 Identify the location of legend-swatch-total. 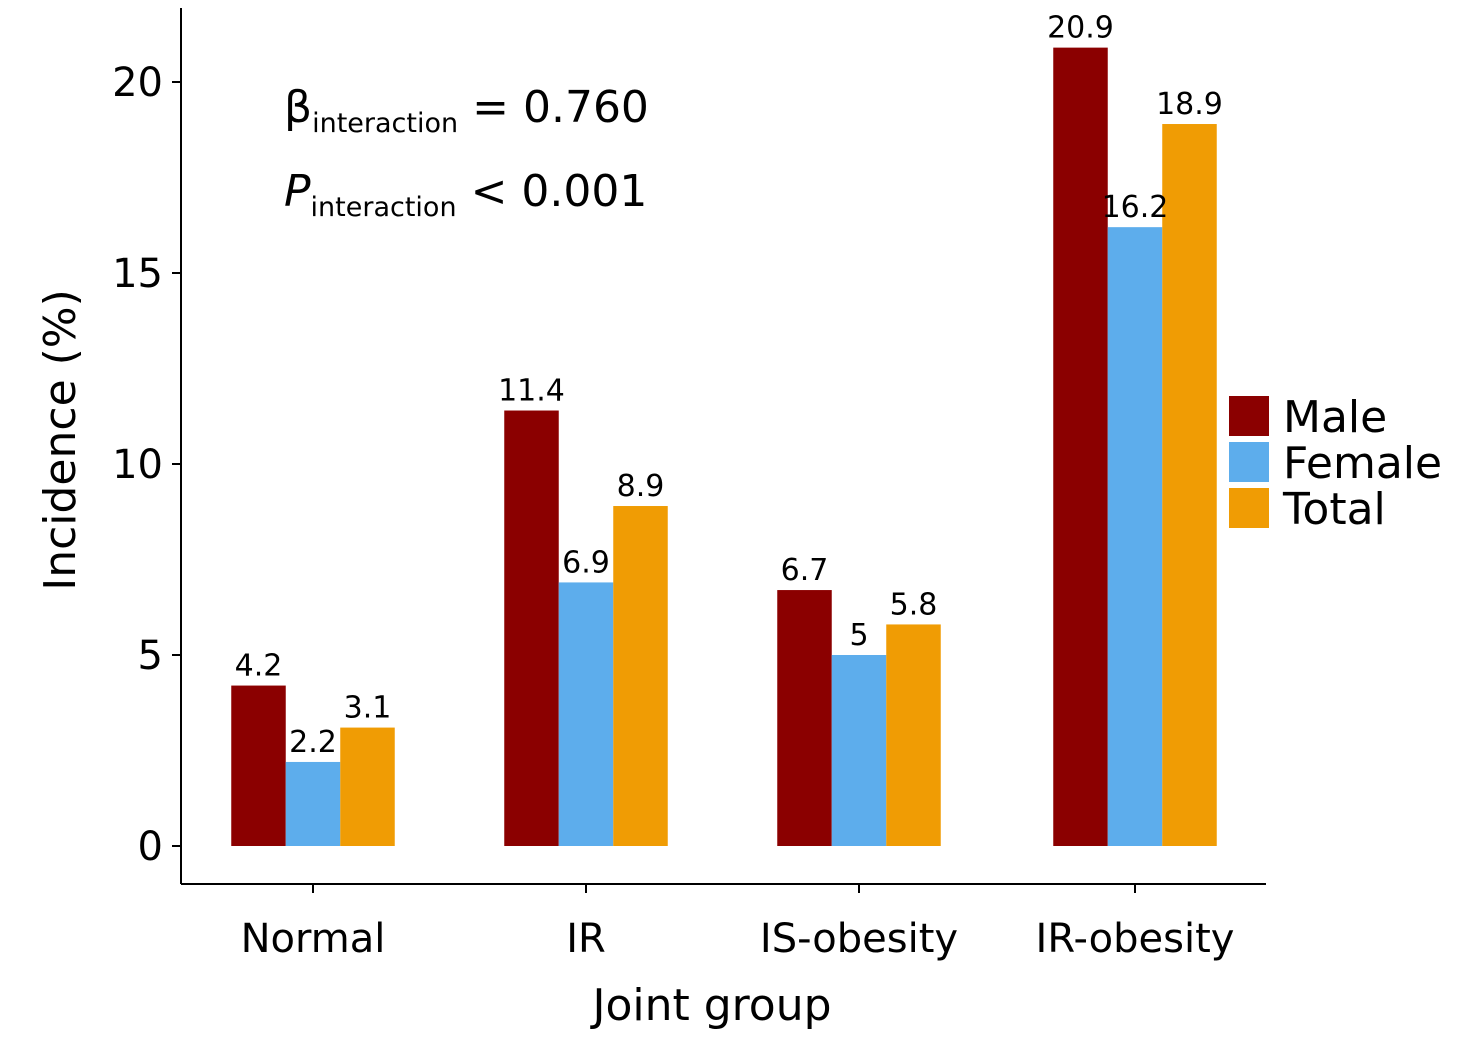
(1249, 508).